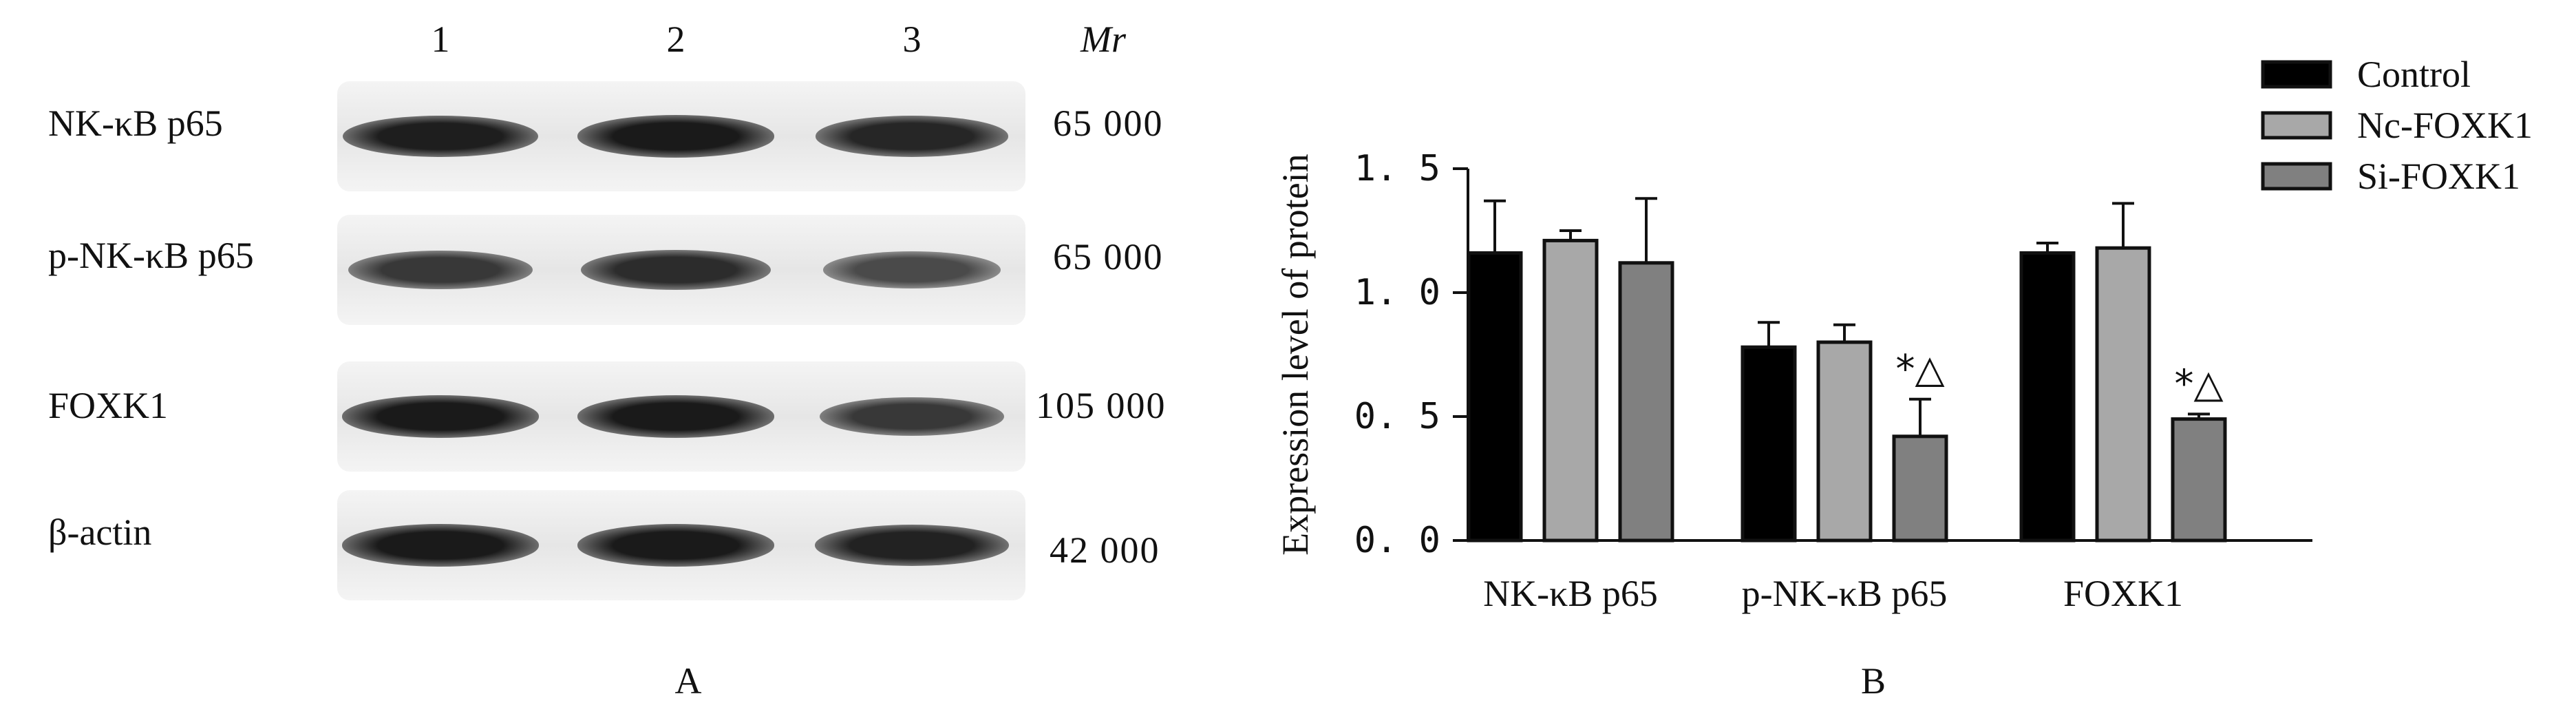 Image resolution: width=2576 pixels, height=725 pixels. What do you see at coordinates (1397, 168) in the screenshot?
I see `y-tick-label: 1. 5` at bounding box center [1397, 168].